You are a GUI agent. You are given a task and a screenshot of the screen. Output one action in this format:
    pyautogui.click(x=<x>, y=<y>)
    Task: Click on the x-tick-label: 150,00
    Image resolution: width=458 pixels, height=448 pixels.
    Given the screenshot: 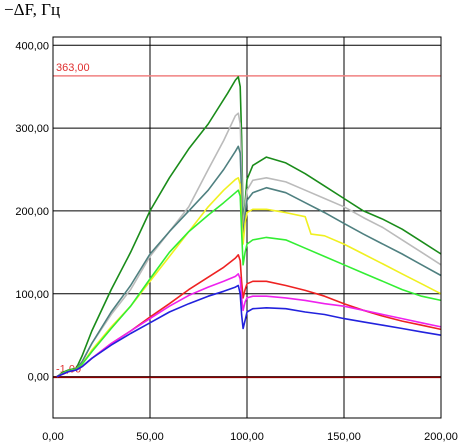 What is the action you would take?
    pyautogui.click(x=344, y=437)
    